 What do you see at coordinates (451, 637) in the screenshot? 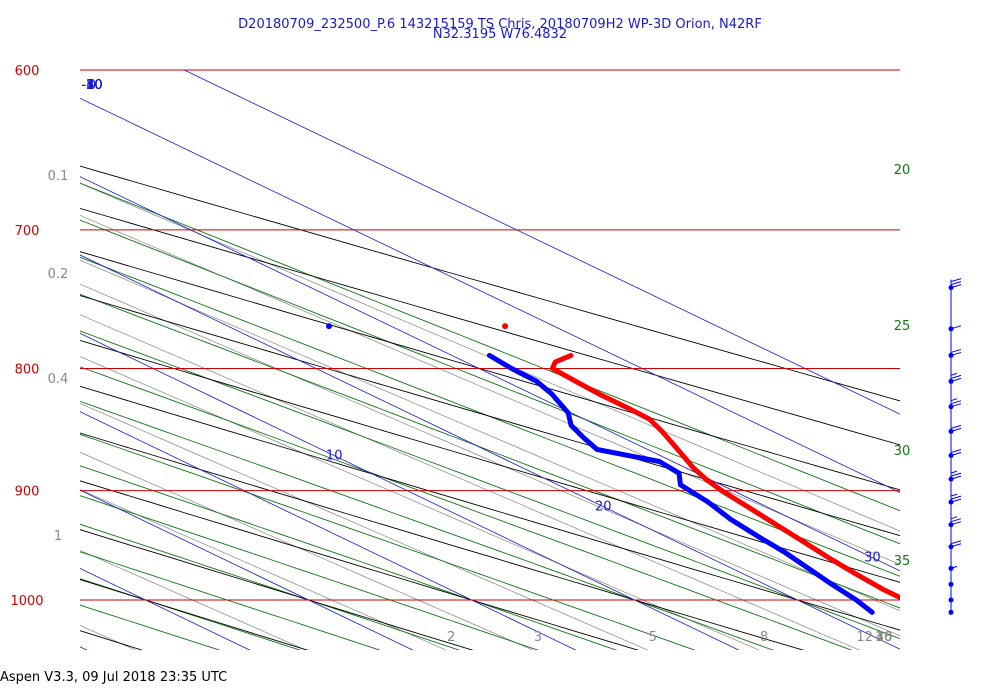
I see `mixing-ratio-bottom-label: 2` at bounding box center [451, 637].